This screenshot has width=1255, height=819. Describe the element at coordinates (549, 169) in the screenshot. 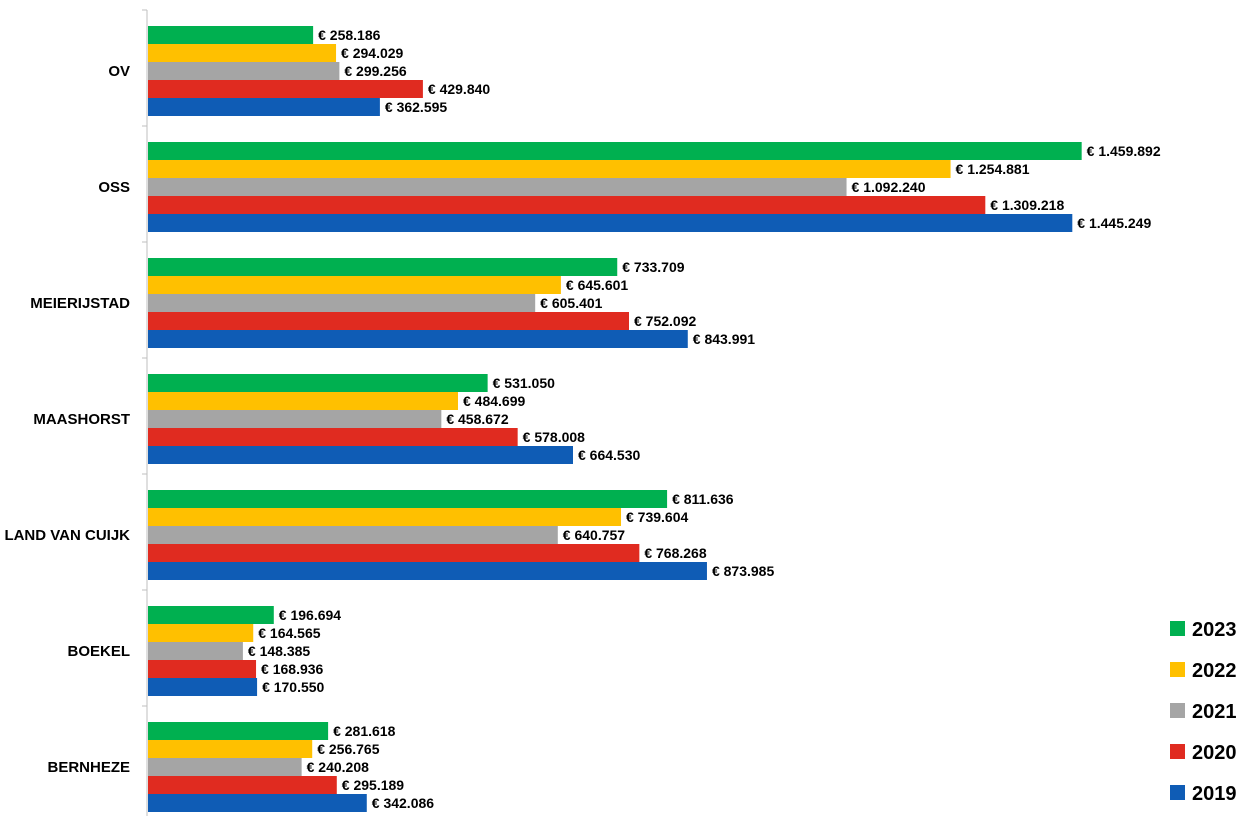

I see `bar-2022-oss` at that location.